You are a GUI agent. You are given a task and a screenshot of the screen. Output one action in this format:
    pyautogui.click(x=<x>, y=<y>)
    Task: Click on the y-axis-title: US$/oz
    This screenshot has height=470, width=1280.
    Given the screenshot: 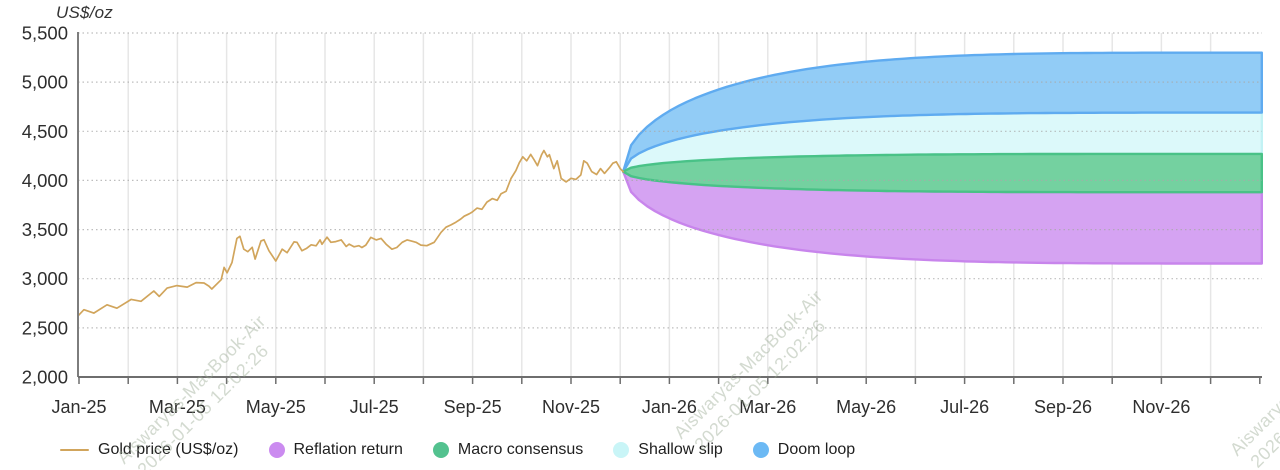 What is the action you would take?
    pyautogui.click(x=84, y=12)
    